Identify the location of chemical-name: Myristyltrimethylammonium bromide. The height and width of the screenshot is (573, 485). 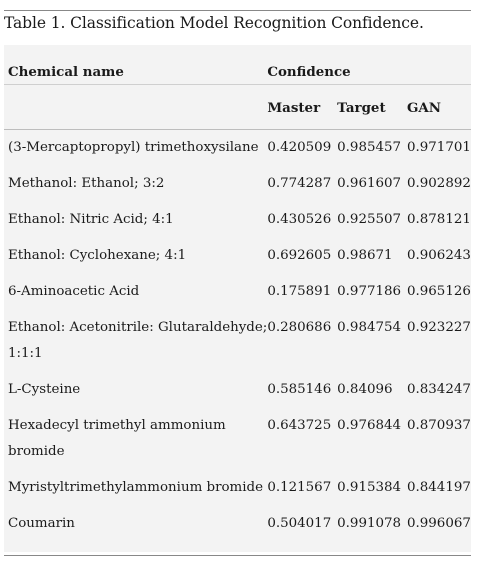
(136, 487).